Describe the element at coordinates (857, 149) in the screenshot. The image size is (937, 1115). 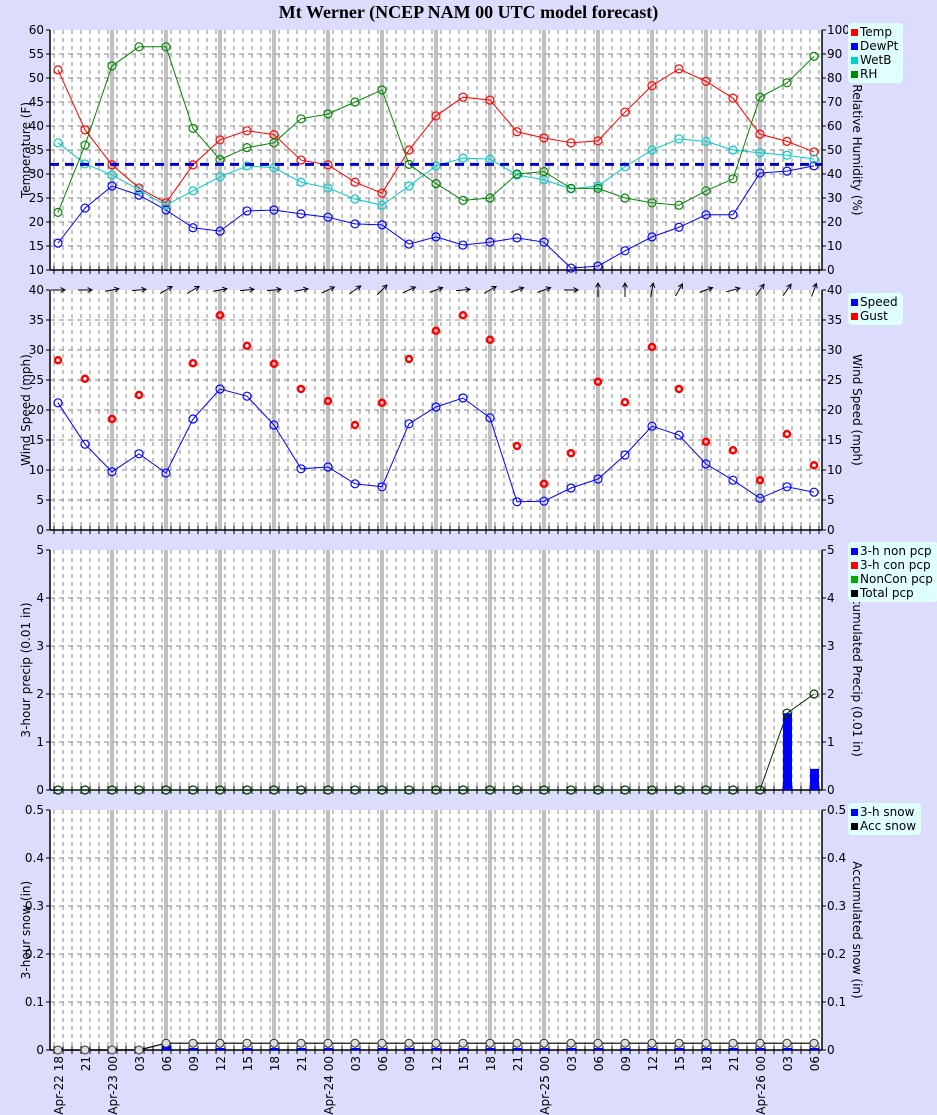
I see `y-axis-label-right: Relative Humidity (%)` at that location.